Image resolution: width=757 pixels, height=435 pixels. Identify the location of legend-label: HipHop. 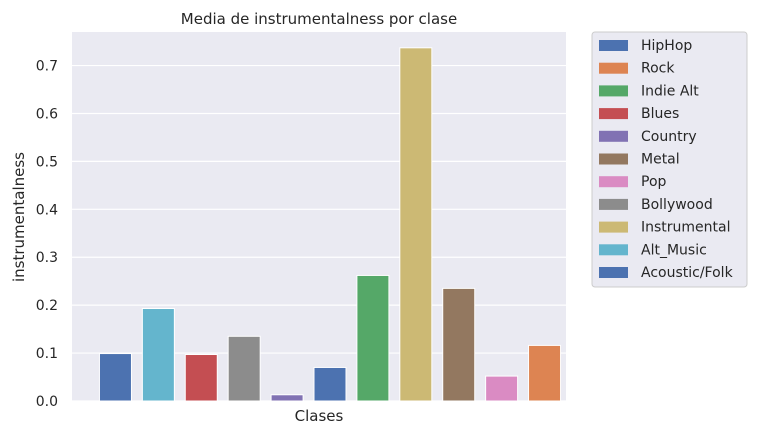
(666, 46).